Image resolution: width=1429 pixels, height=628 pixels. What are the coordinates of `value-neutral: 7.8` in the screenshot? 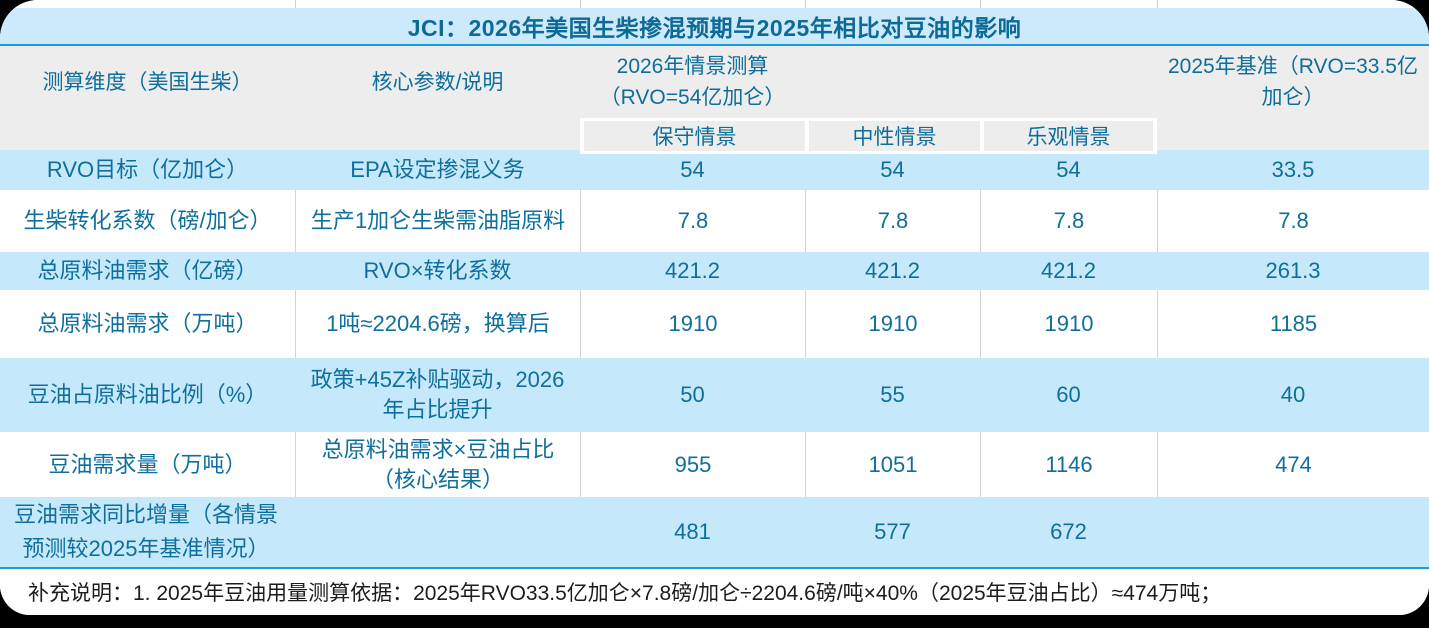 It's located at (892, 221).